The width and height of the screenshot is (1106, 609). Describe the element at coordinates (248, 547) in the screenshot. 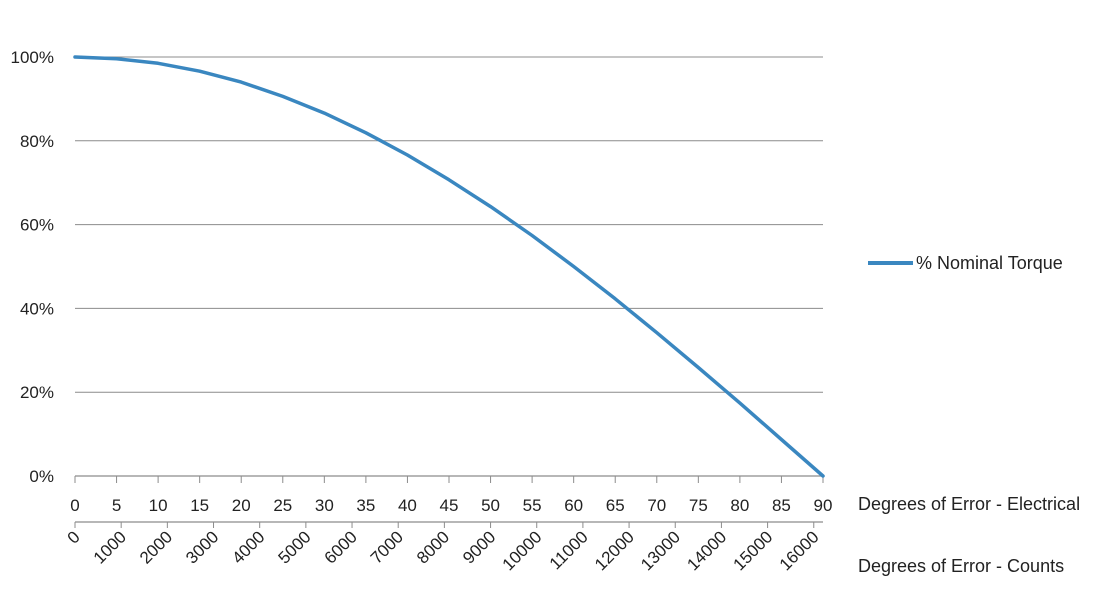

I see `x2-tick-label: 4000` at that location.